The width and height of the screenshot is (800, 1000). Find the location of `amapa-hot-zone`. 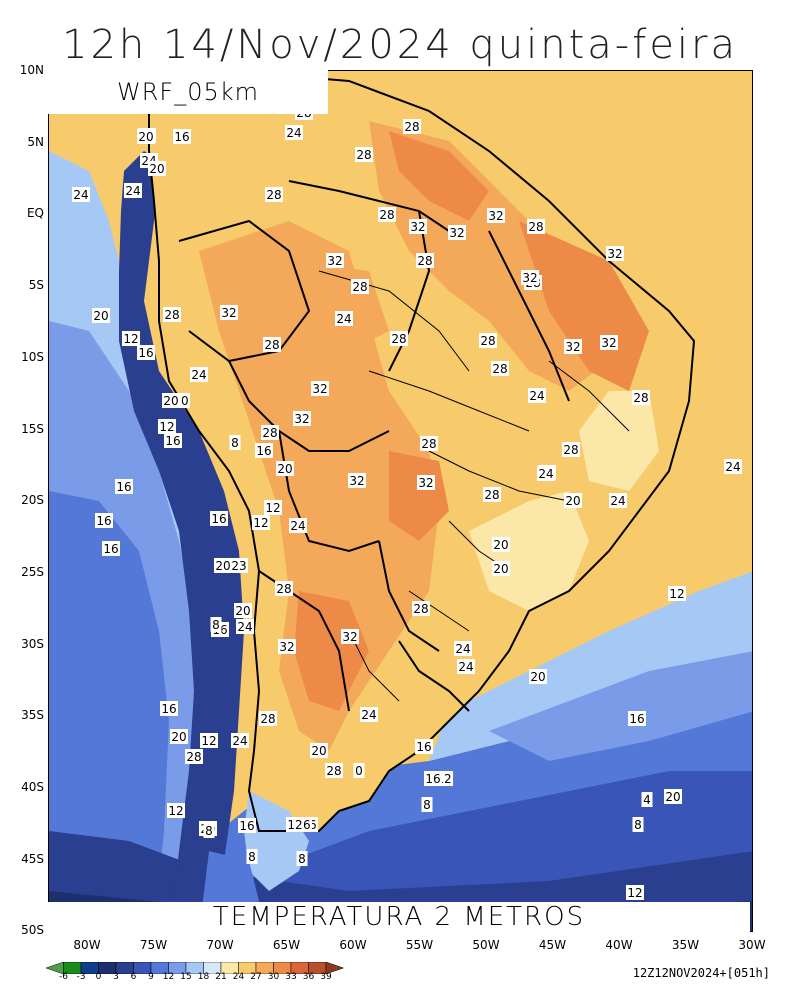

amapa-hot-zone is located at coordinates (439, 176).